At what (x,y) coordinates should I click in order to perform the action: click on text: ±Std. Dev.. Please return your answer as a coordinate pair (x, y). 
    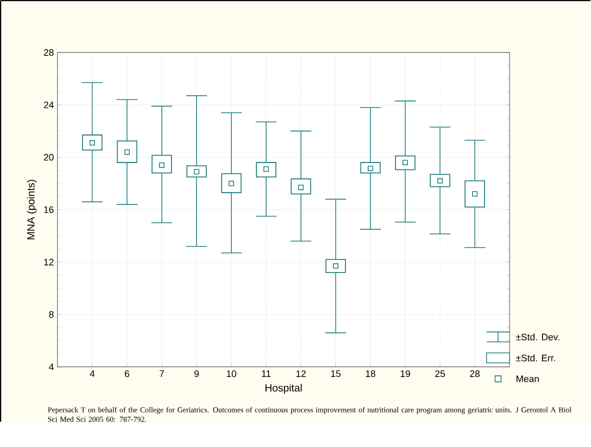
    Looking at the image, I should click on (538, 337).